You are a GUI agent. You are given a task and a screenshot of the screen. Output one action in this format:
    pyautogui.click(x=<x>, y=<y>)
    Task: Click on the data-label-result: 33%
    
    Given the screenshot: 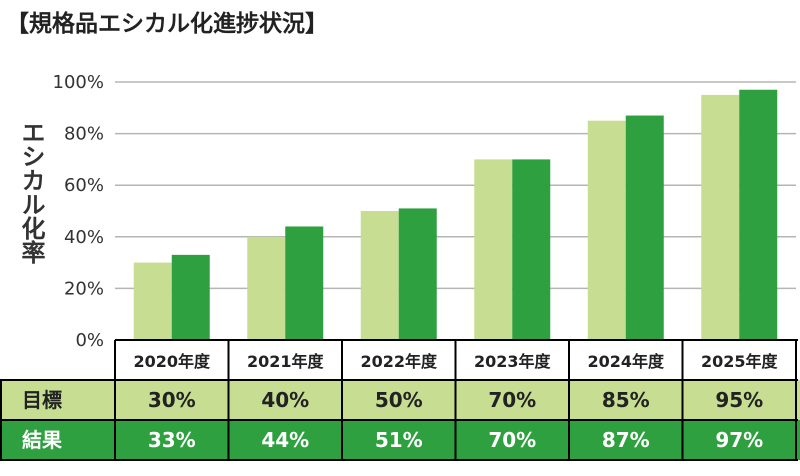 What is the action you would take?
    pyautogui.click(x=172, y=440)
    